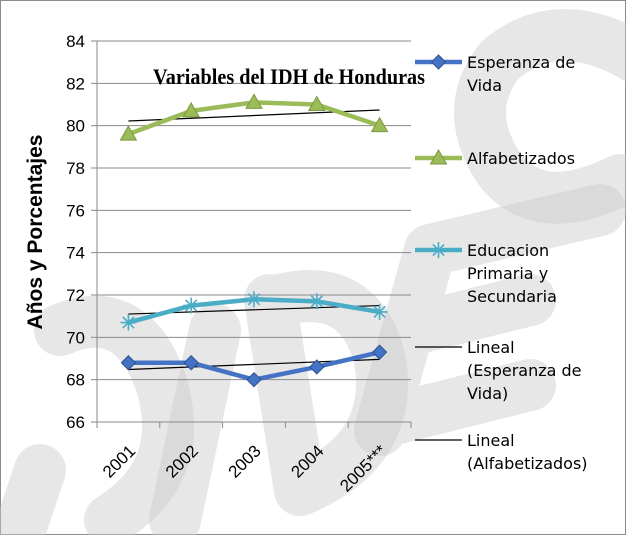 The width and height of the screenshot is (626, 535). Describe the element at coordinates (75, 253) in the screenshot. I see `y-tick-label: 74` at that location.